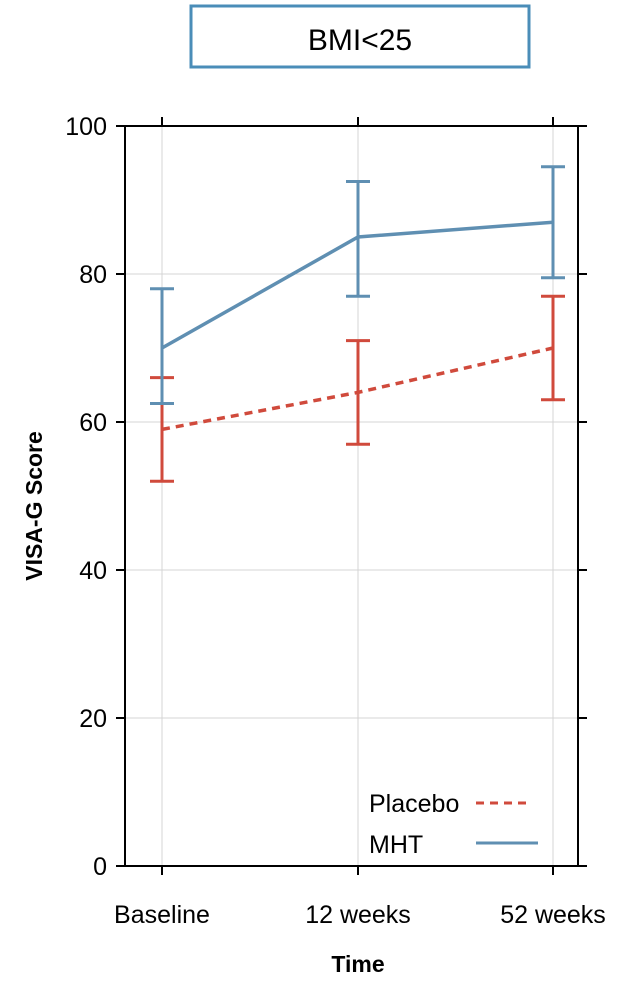  Describe the element at coordinates (93, 275) in the screenshot. I see `y-tick-label: 80` at that location.